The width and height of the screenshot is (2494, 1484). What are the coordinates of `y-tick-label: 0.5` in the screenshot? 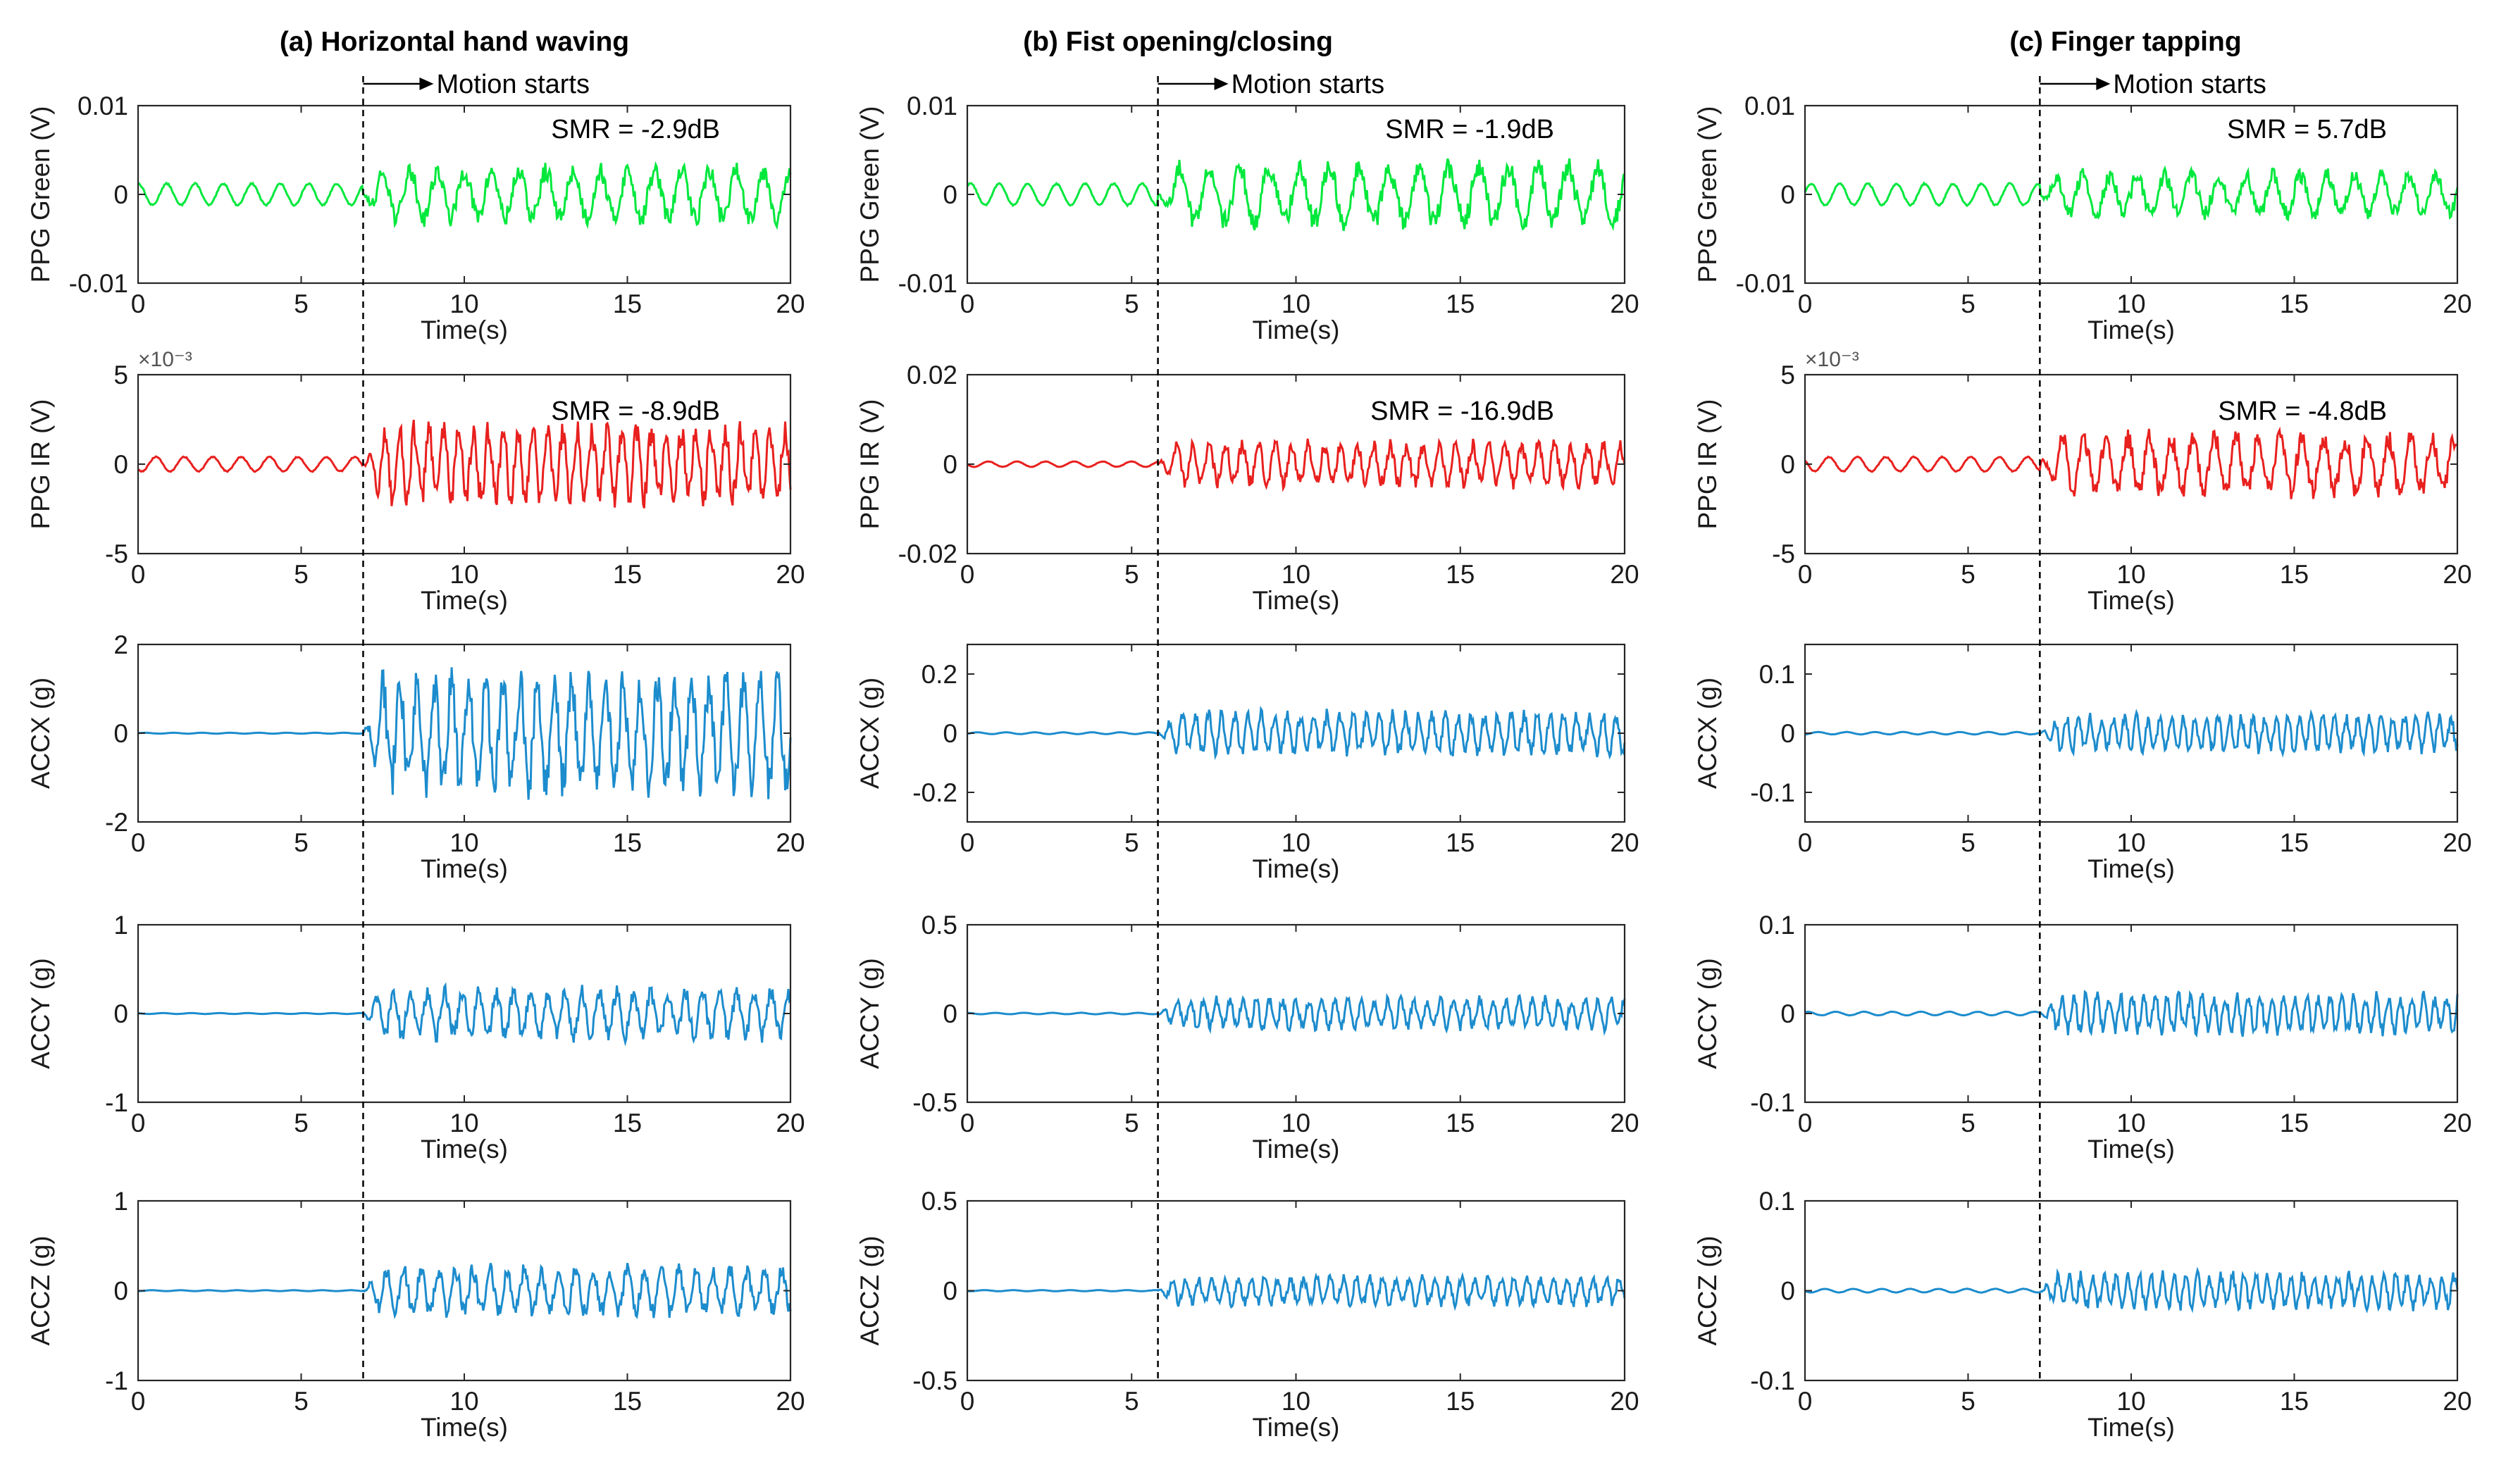 It's located at (939, 1201).